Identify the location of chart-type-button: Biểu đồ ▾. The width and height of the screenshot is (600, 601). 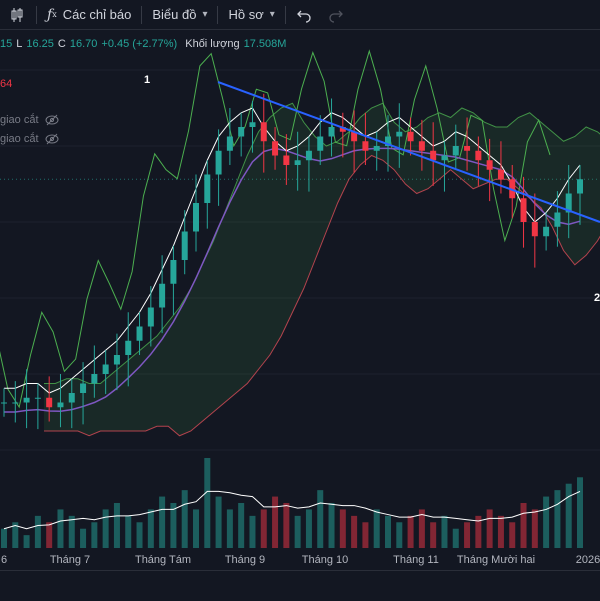
(179, 15).